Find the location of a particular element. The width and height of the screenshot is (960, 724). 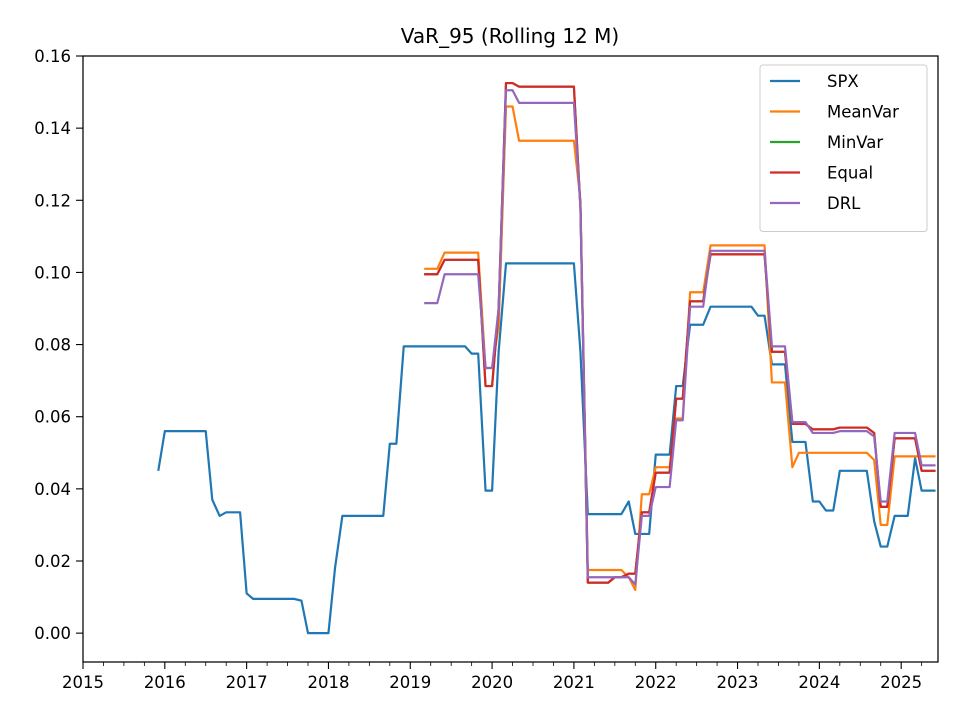

legend-label: Equal is located at coordinates (850, 173).